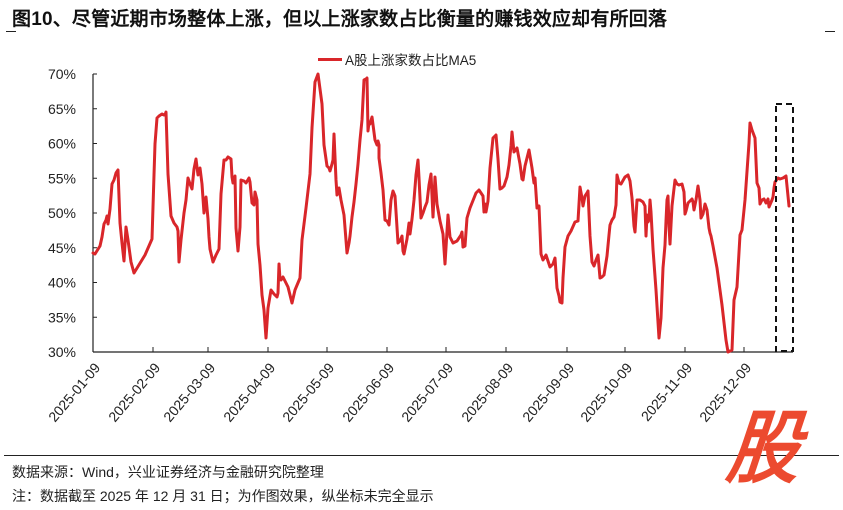  Describe the element at coordinates (62, 283) in the screenshot. I see `y-tick-label: 40%` at that location.